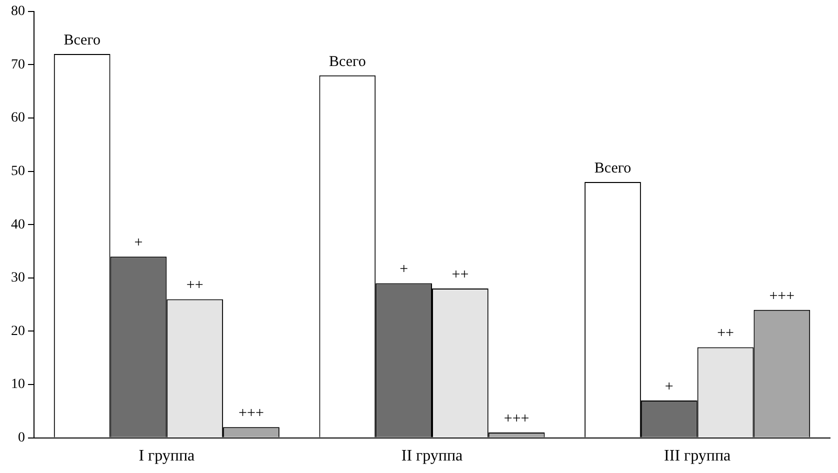  I want to click on y-tick-label: 50, so click(18, 171).